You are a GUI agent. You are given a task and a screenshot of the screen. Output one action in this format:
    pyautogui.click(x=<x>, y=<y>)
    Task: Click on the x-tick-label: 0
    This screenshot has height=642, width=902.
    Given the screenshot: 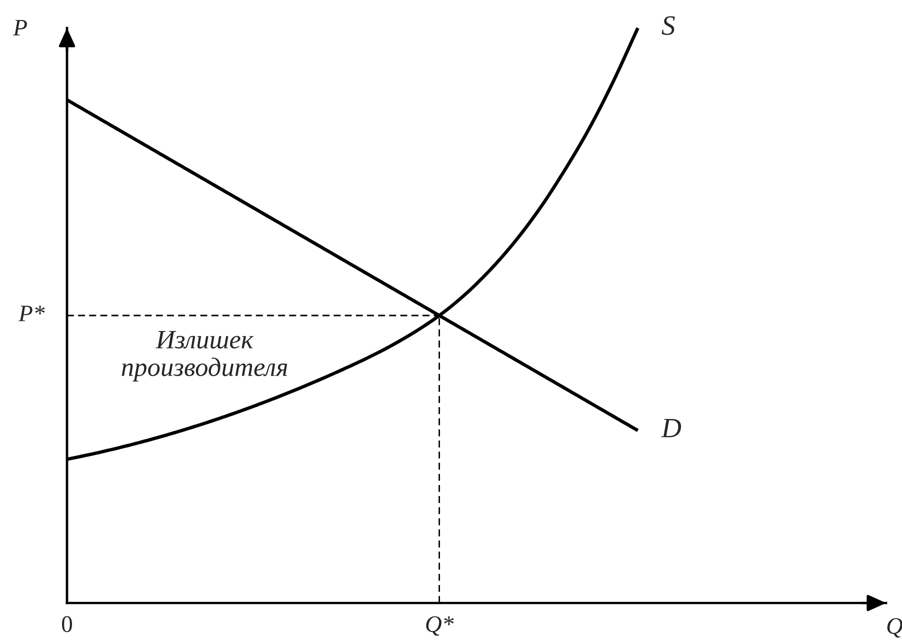 What is the action you would take?
    pyautogui.click(x=67, y=624)
    